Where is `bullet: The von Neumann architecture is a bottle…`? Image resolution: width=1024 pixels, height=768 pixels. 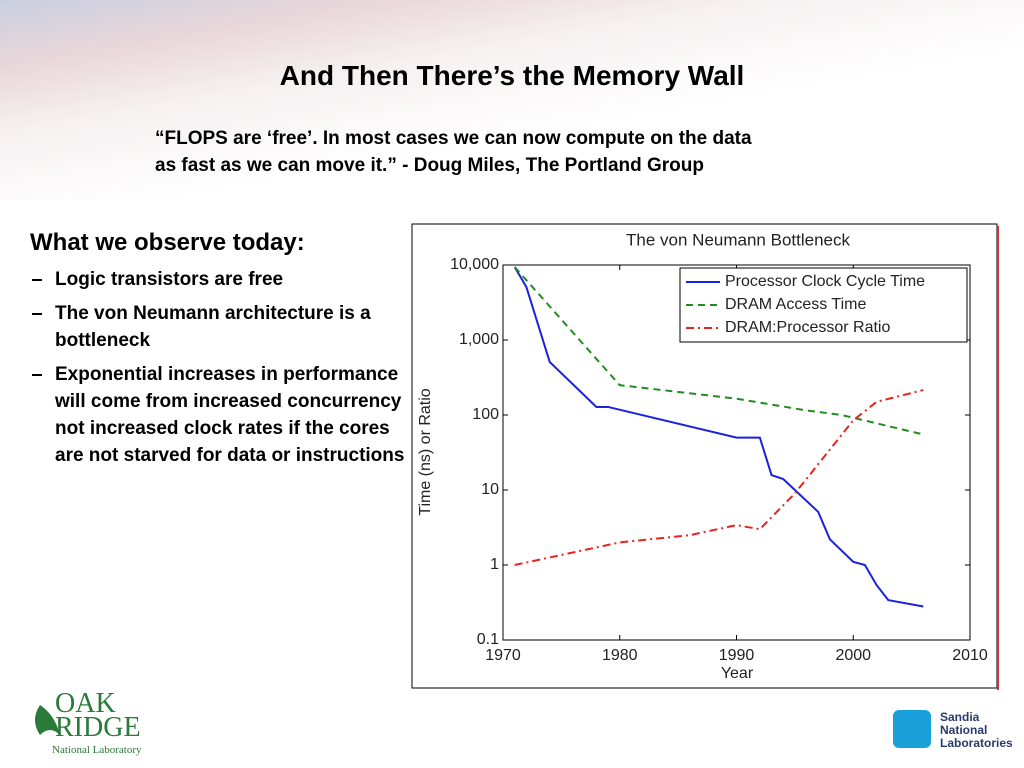
bullet: The von Neumann architecture is a bottle… is located at coordinates (218, 327).